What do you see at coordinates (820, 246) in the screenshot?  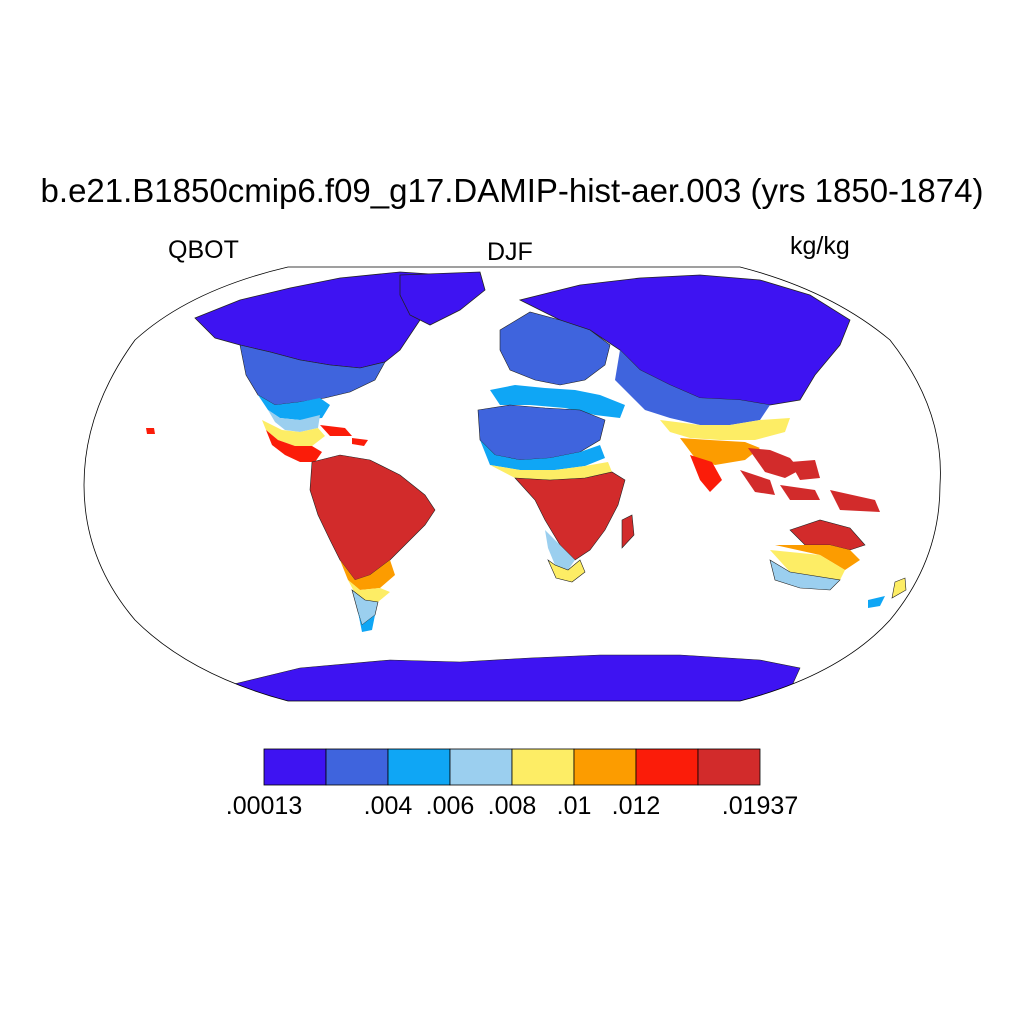 I see `units-label: kg/kg` at bounding box center [820, 246].